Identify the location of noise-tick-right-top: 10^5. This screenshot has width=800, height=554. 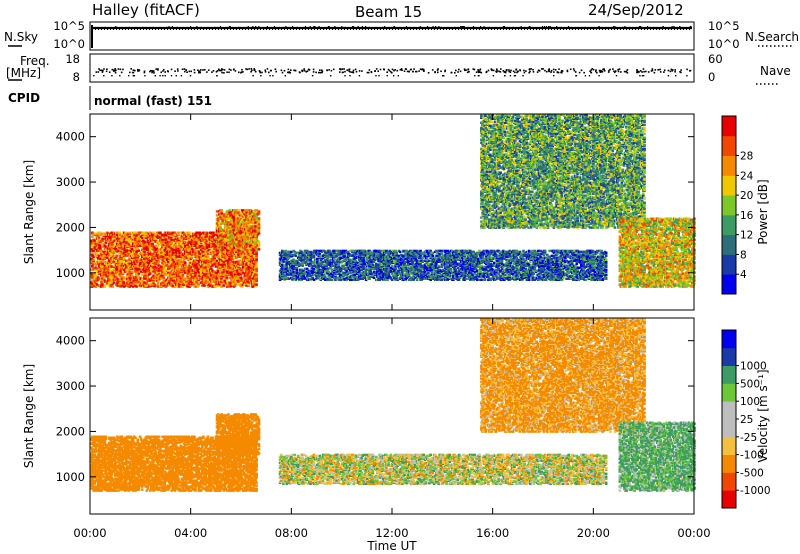
(724, 26).